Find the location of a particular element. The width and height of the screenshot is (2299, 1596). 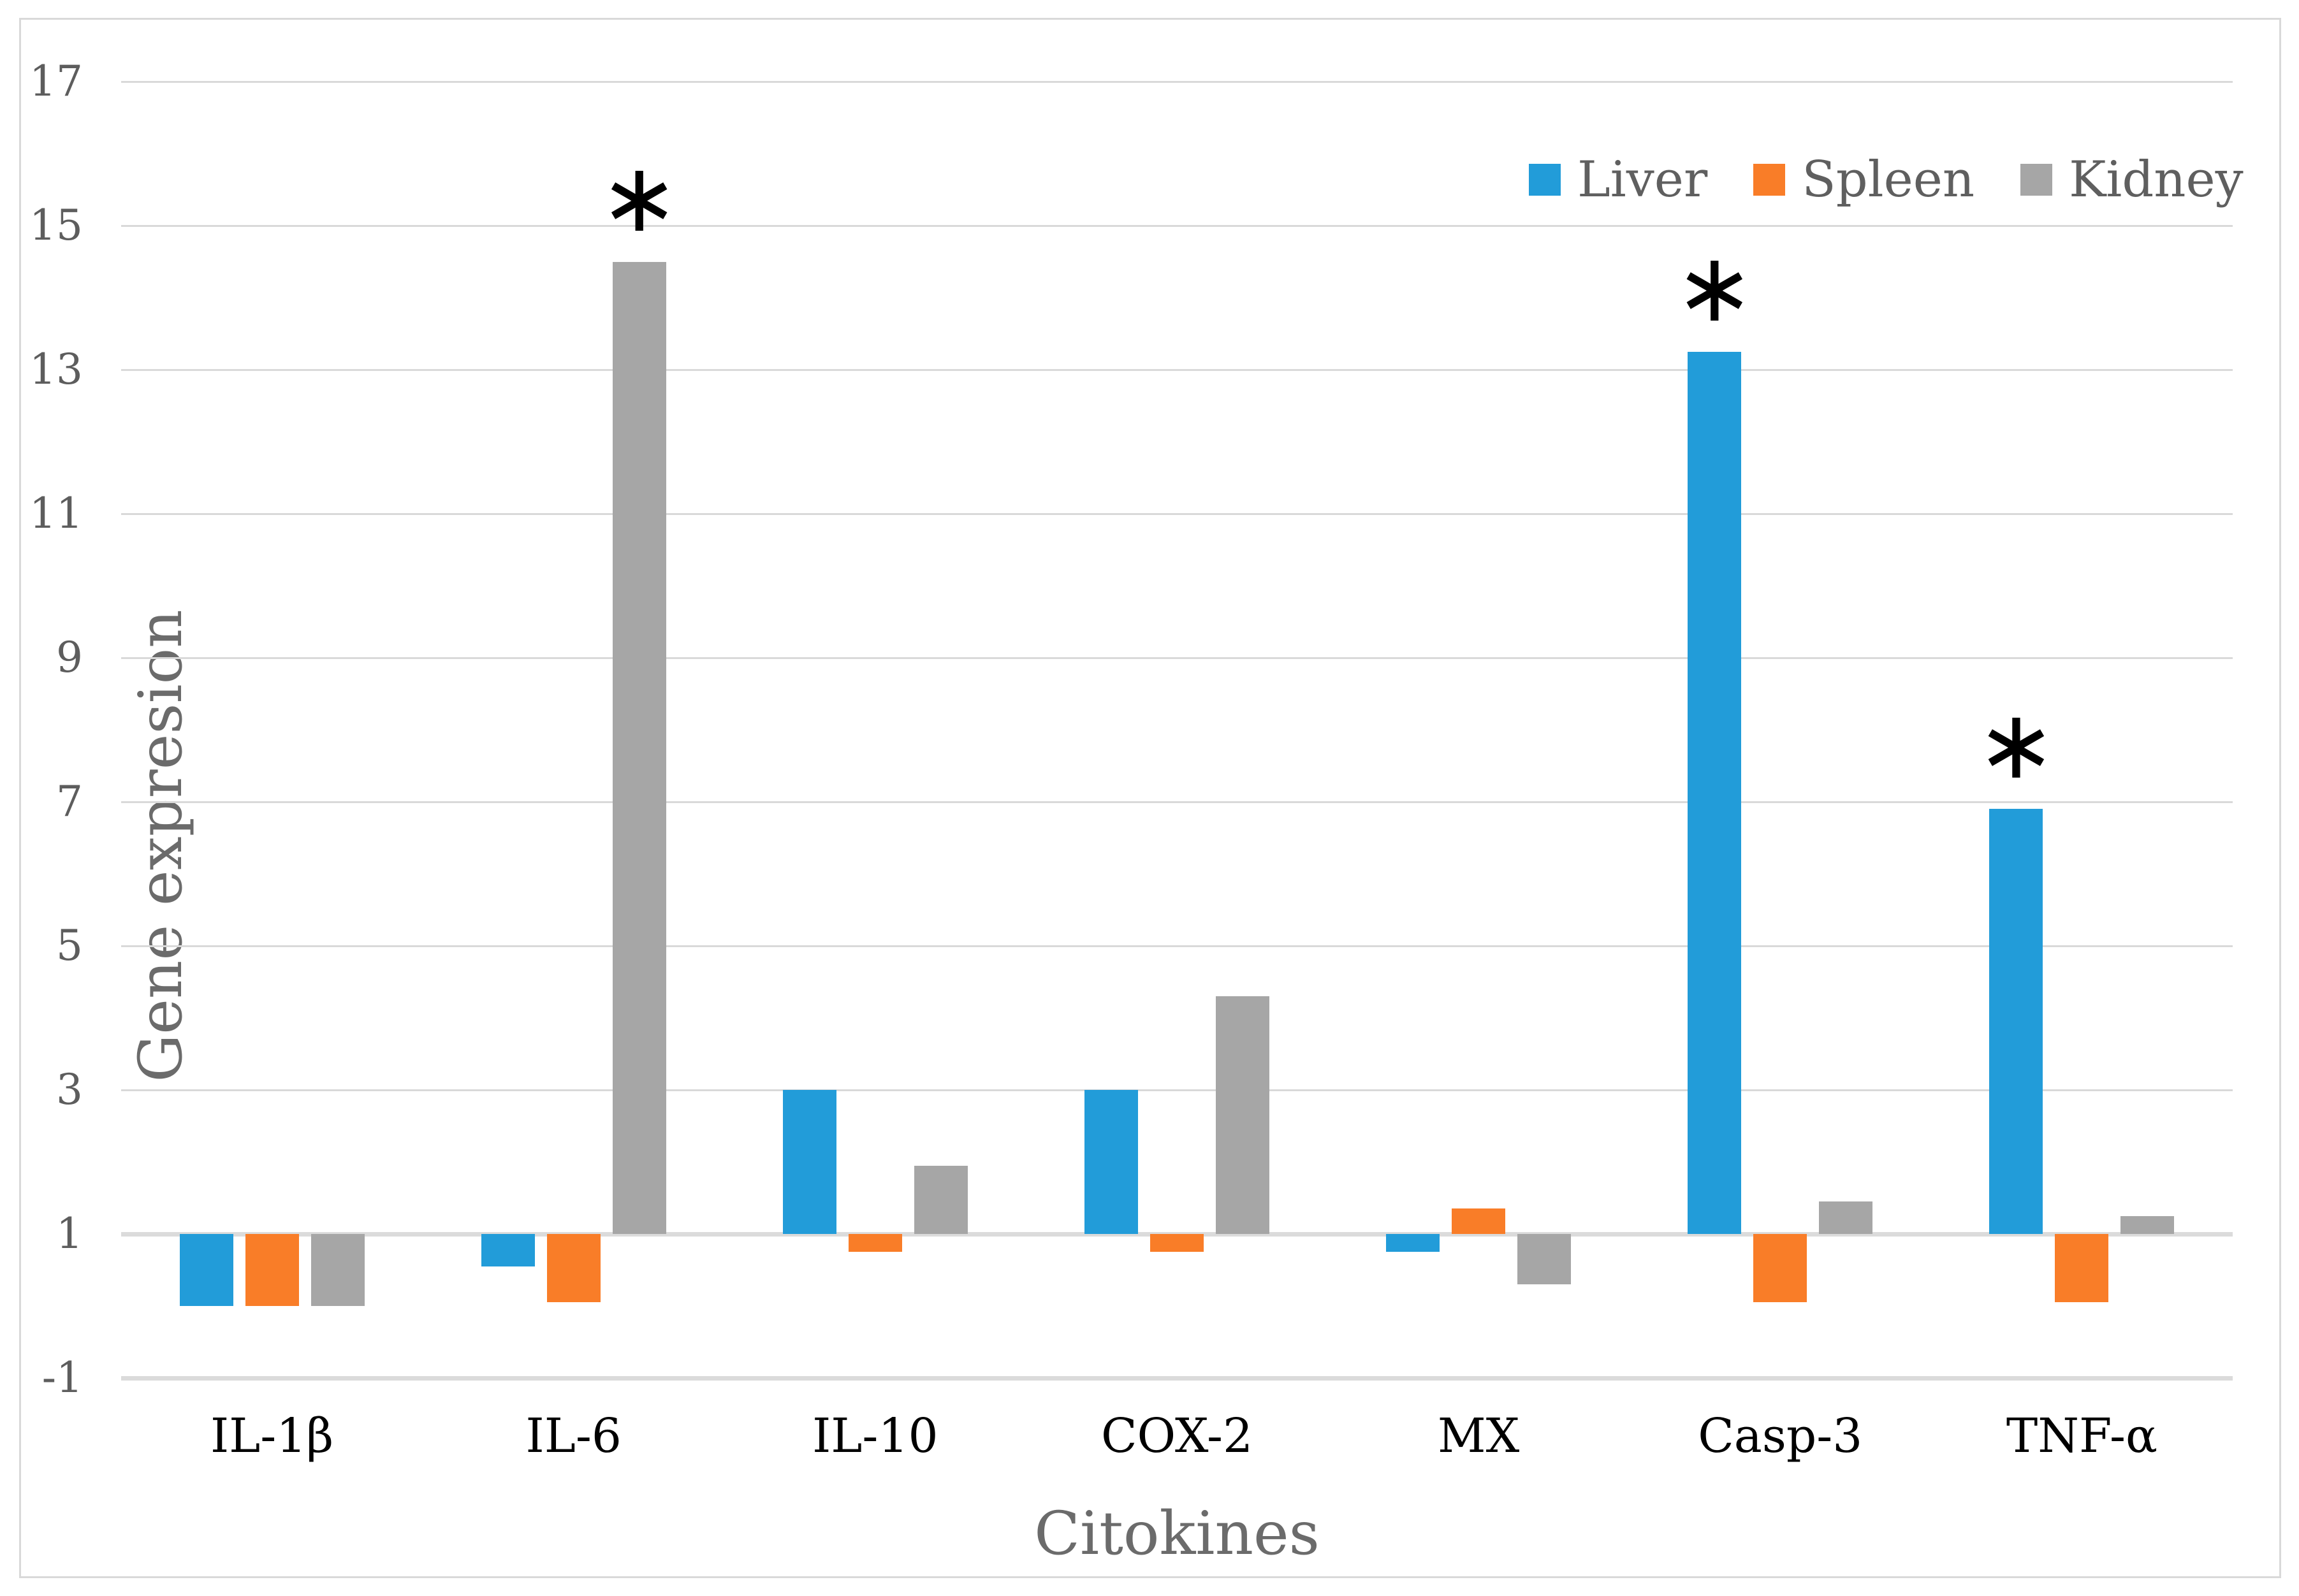

bar-liver-TNF-α is located at coordinates (2016, 1021).